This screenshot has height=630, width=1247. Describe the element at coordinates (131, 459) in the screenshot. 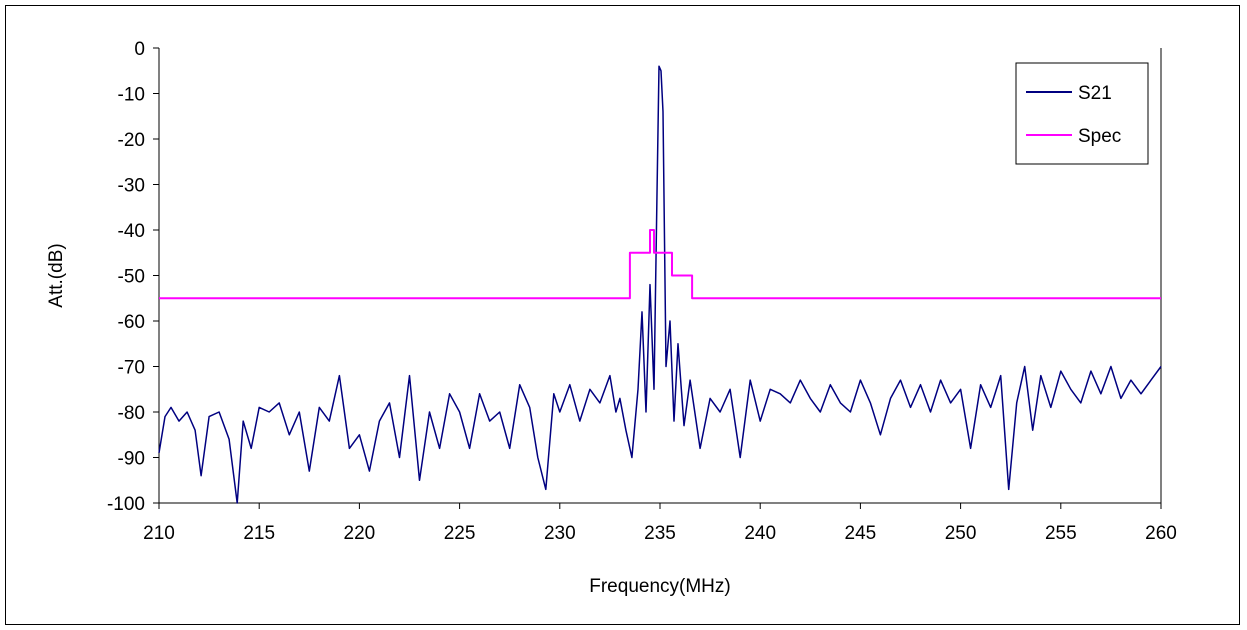

I see `y-tick-label: -90` at that location.